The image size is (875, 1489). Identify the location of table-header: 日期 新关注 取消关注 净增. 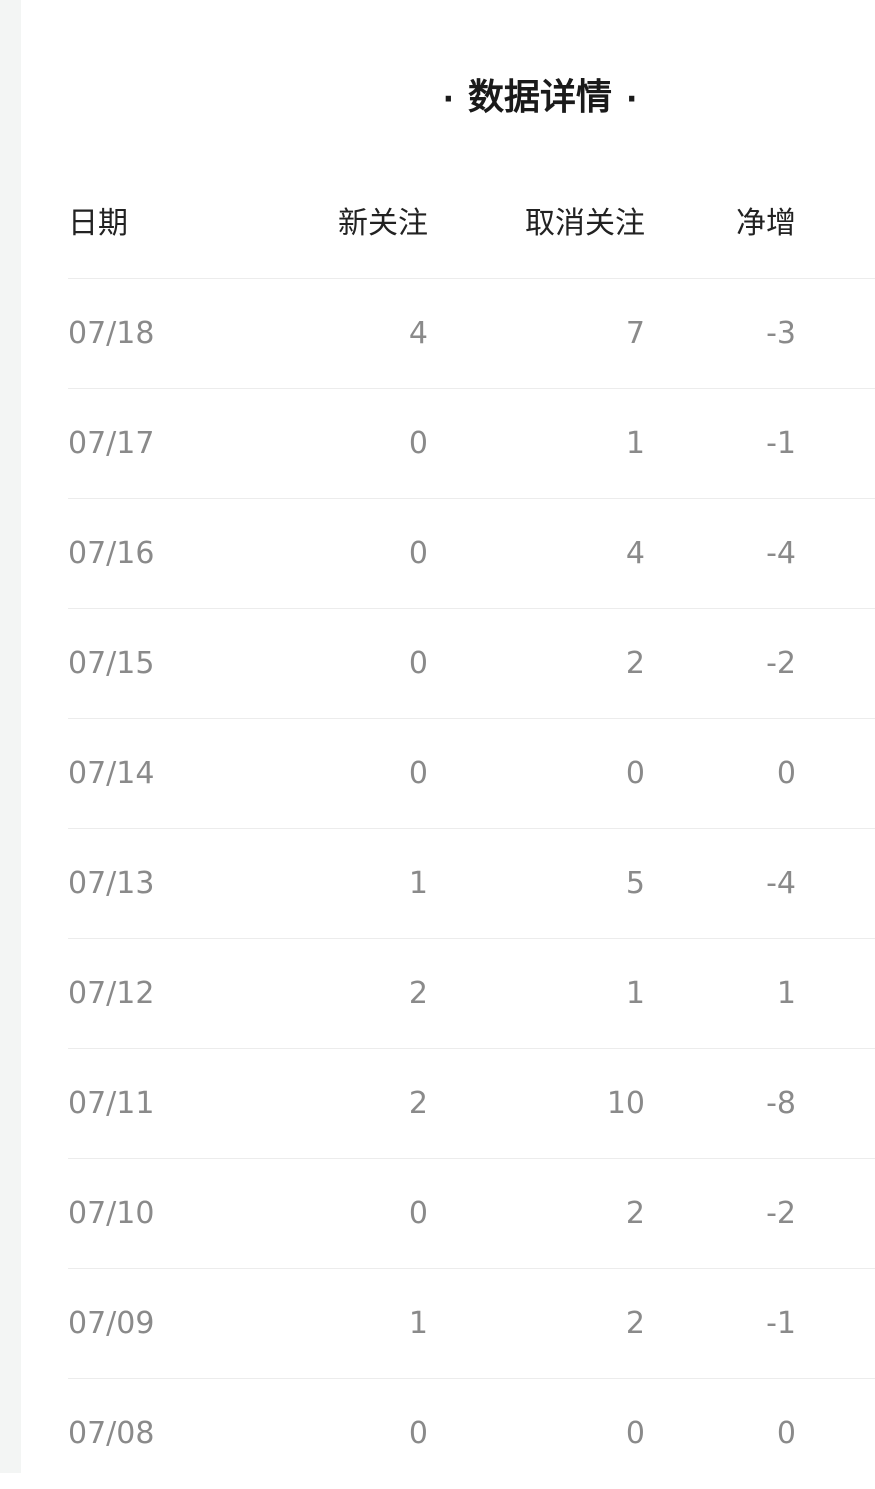
(437, 224).